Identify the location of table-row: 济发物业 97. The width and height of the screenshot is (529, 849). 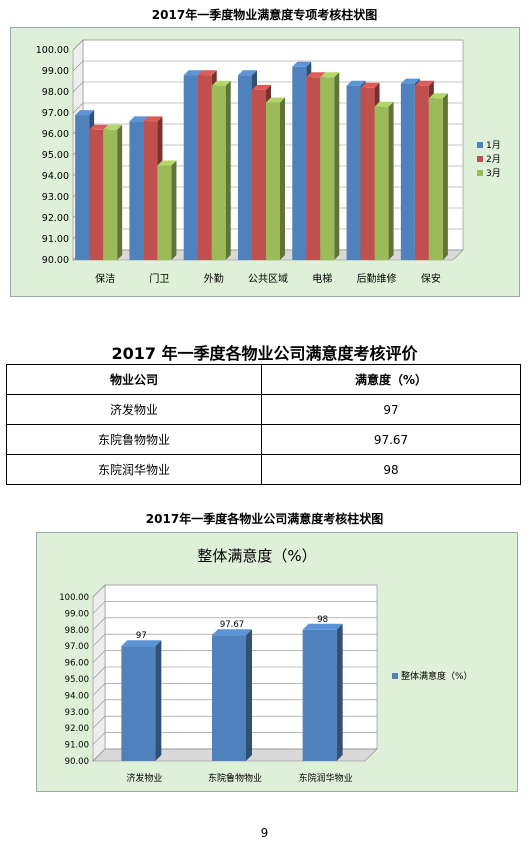
(263, 409).